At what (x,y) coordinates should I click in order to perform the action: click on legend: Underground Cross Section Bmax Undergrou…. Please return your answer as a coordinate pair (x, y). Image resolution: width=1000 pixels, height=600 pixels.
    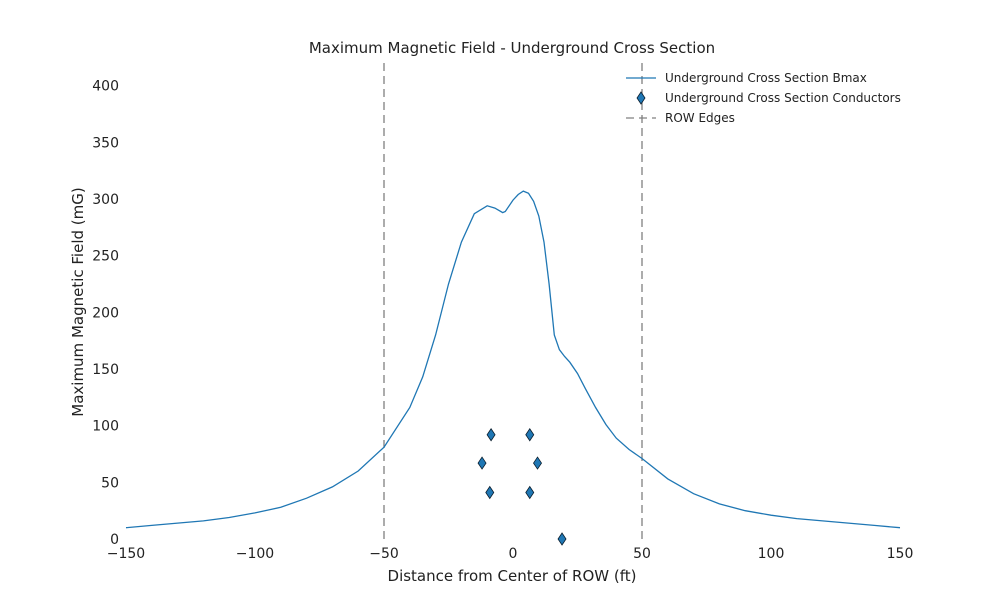
    Looking at the image, I should click on (763, 98).